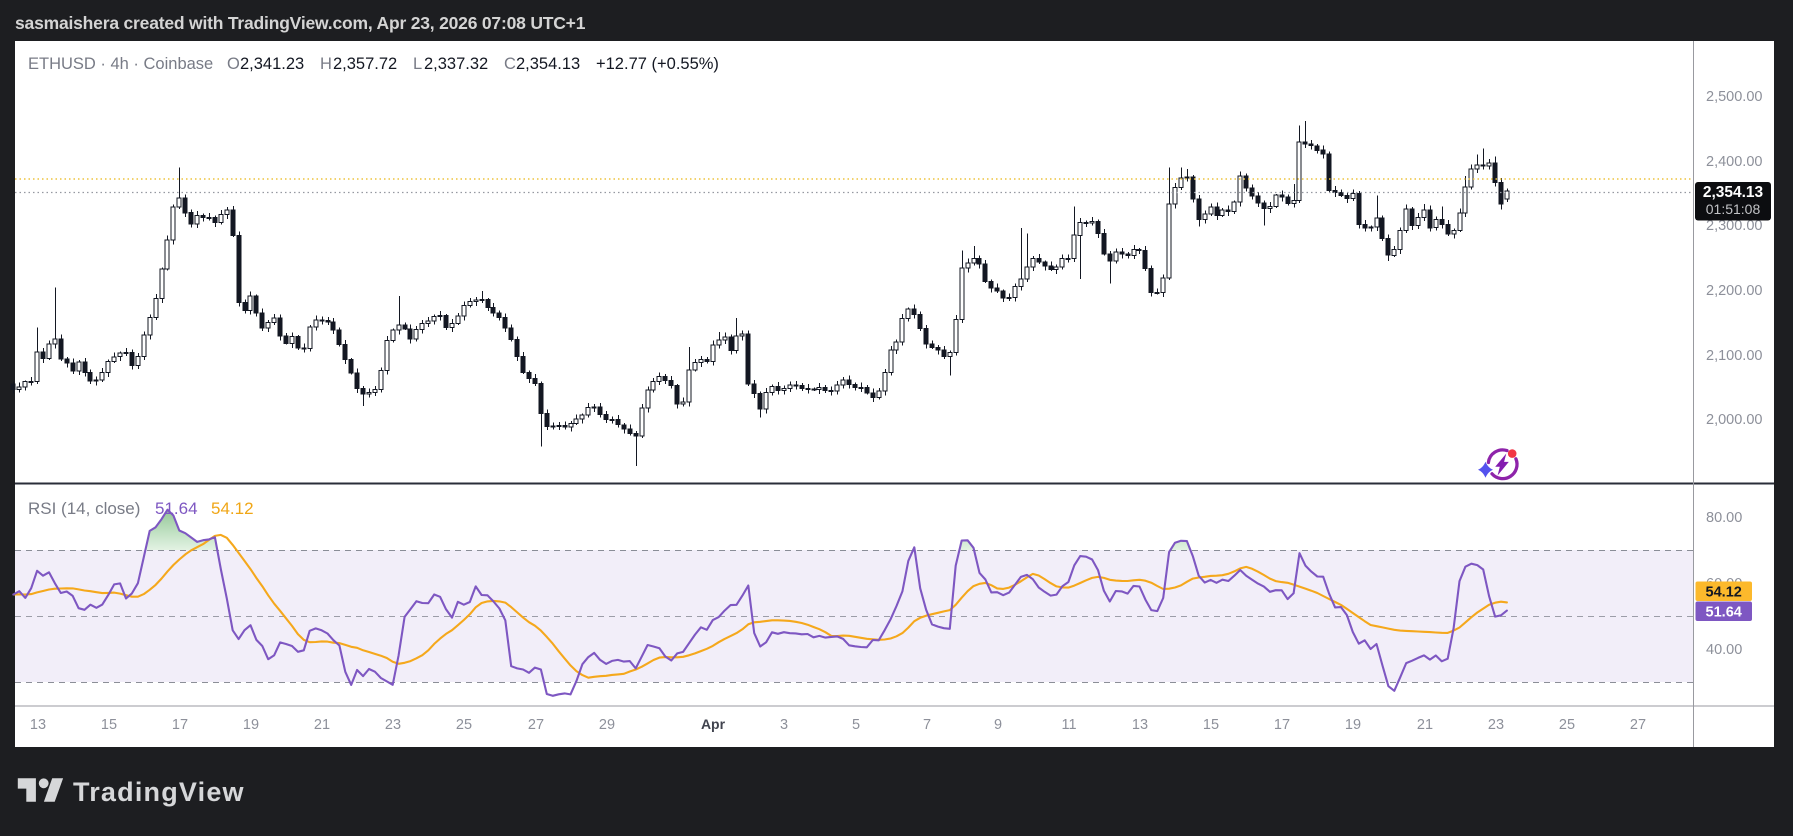  What do you see at coordinates (607, 725) in the screenshot?
I see `svg-text: 29` at bounding box center [607, 725].